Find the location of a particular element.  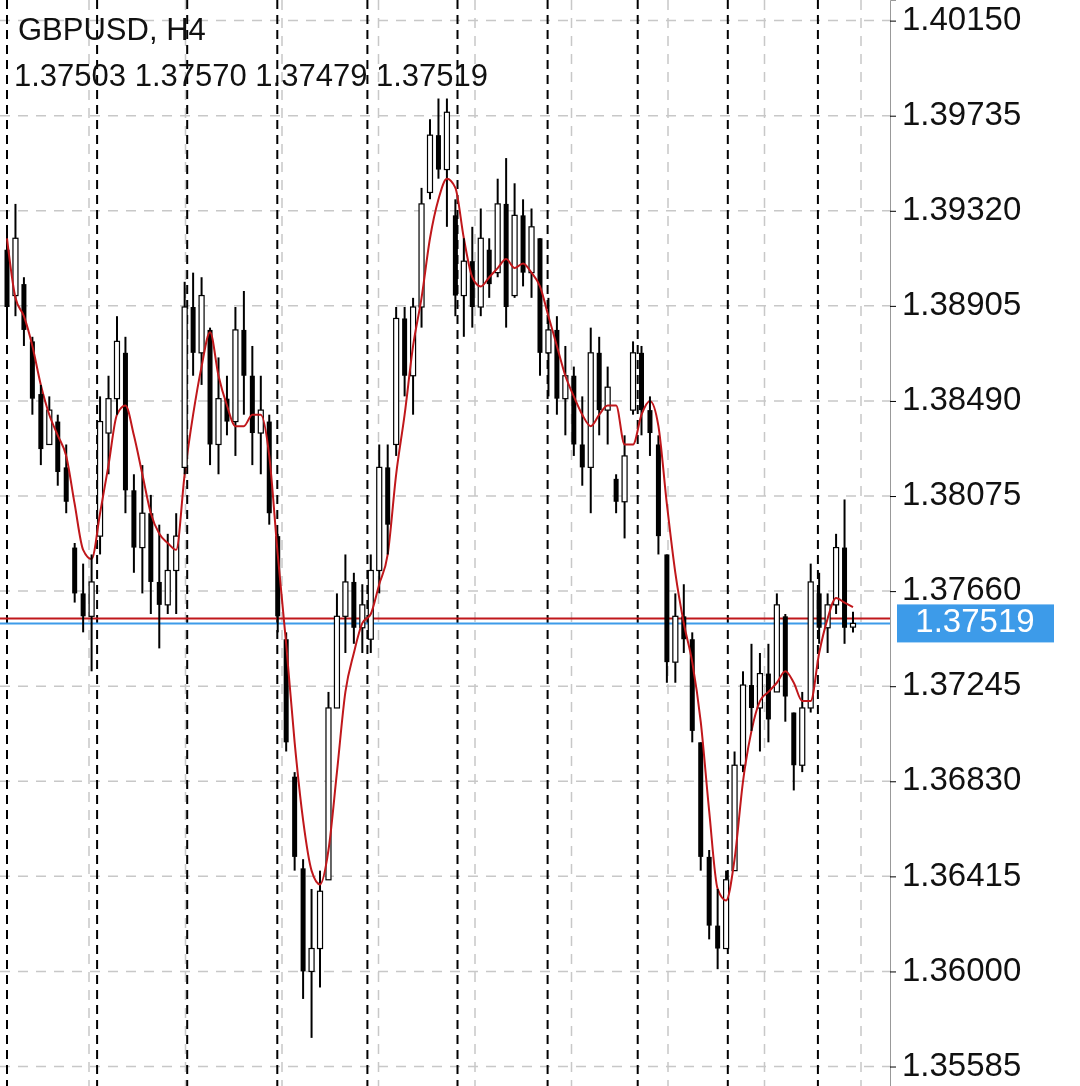

y-tick-label: 1.38490 is located at coordinates (962, 399).